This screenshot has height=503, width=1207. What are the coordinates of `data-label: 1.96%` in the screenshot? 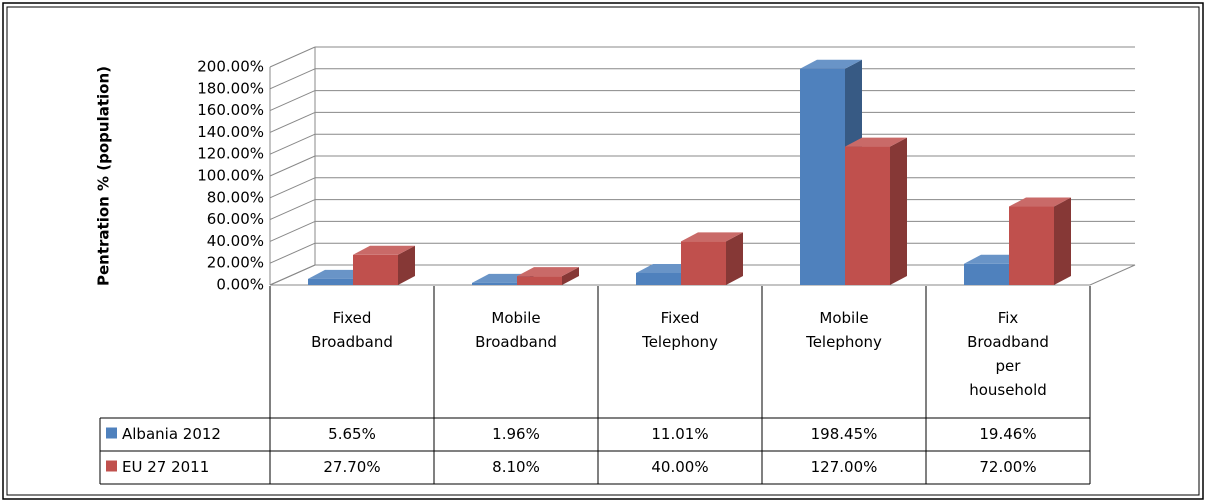 It's located at (516, 434).